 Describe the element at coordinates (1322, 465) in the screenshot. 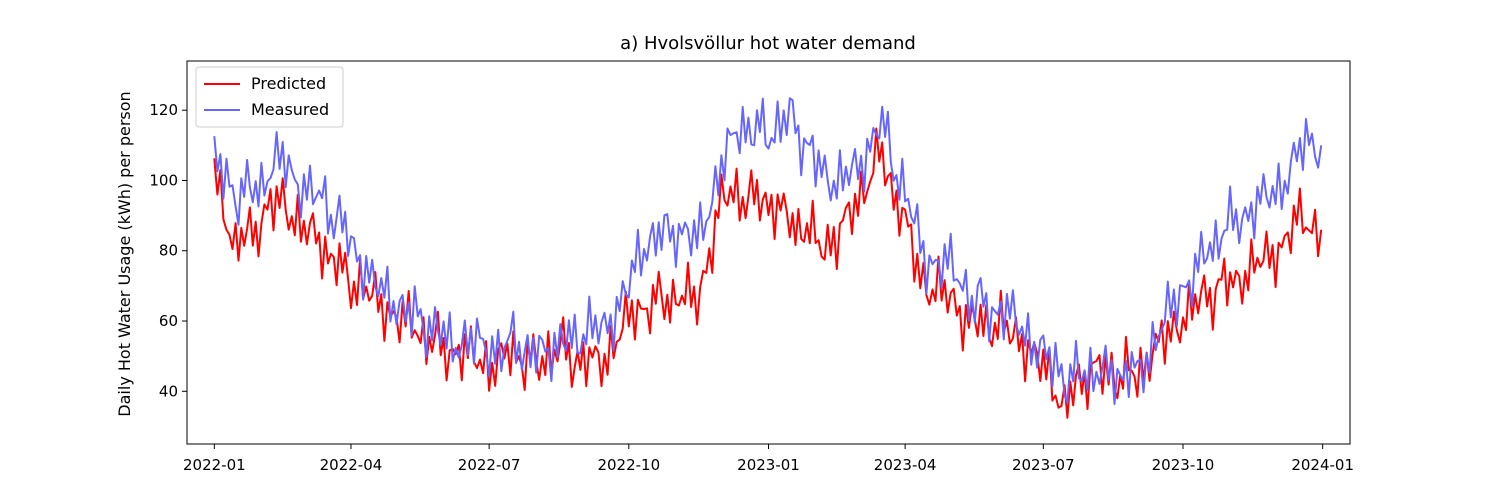

I see `x-tick-label: 2024-01` at that location.